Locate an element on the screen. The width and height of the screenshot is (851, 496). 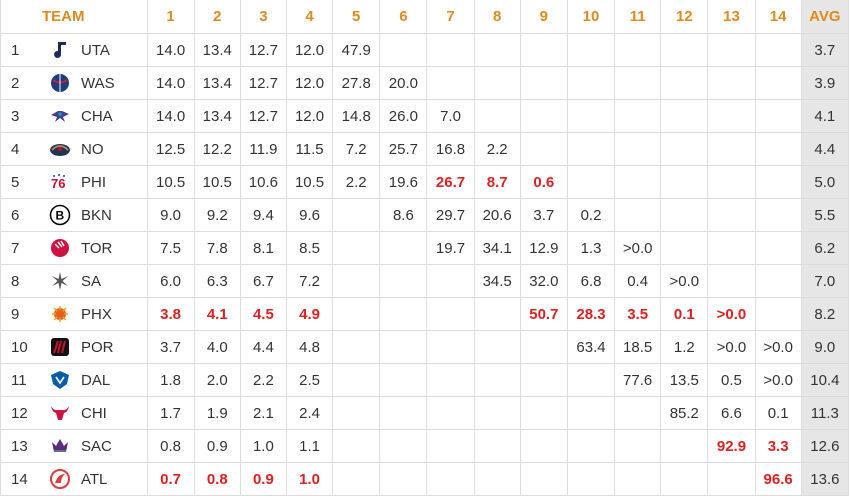
odds-cell: 0.9 is located at coordinates (217, 446).